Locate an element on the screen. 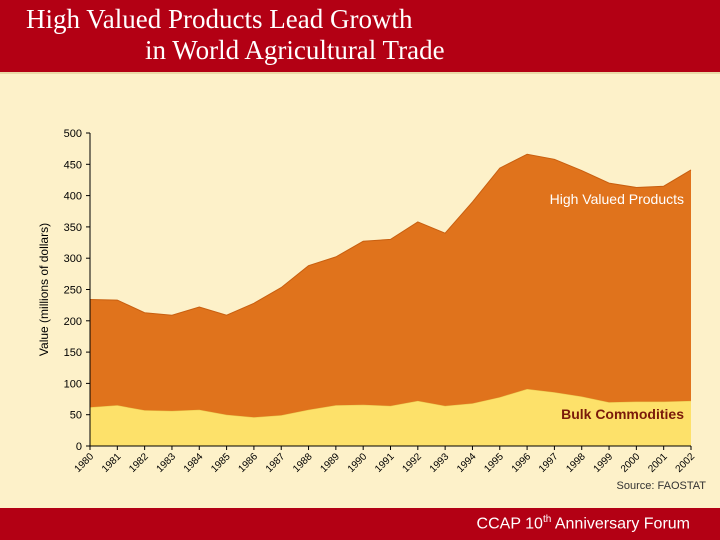 This screenshot has width=720, height=540. x-tick-label-1986: 1986 is located at coordinates (249, 463).